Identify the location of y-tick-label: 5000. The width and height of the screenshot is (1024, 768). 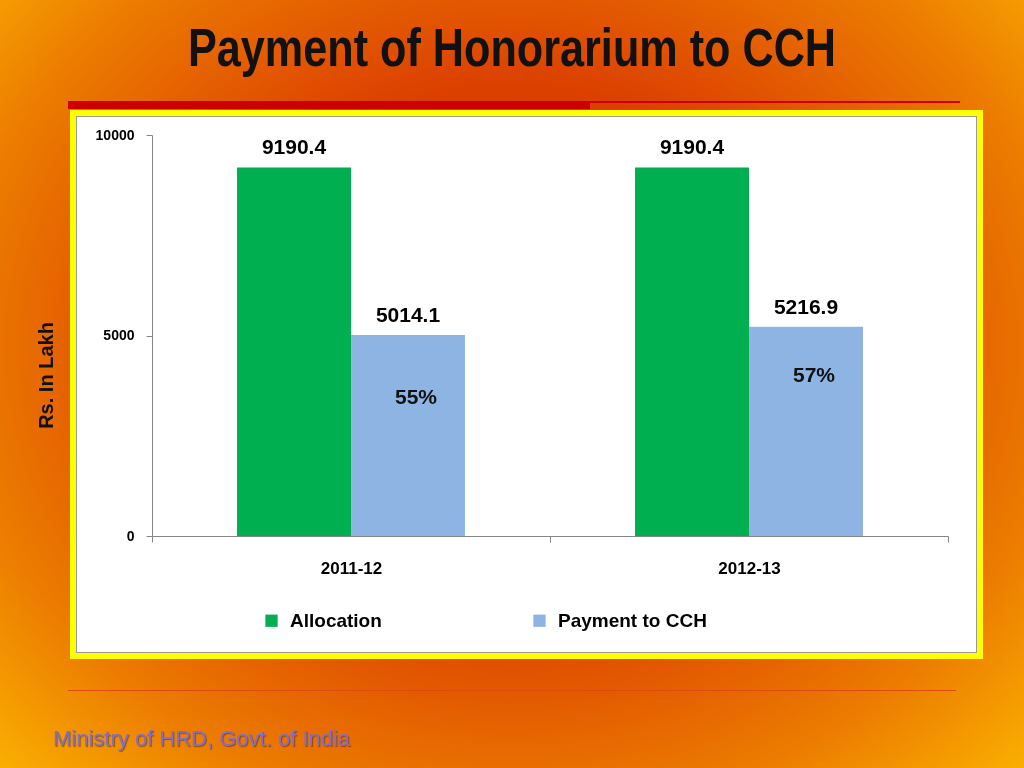
(119, 335).